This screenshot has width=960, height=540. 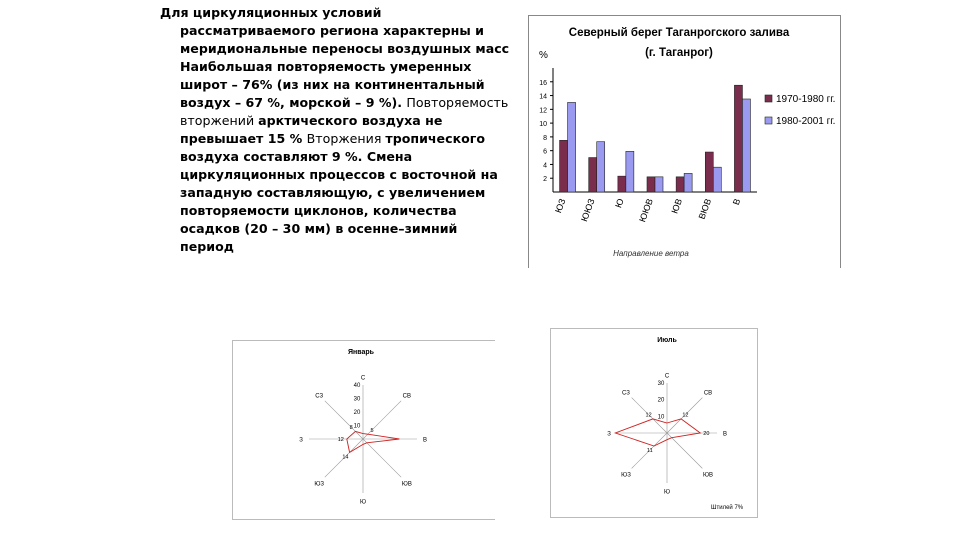 What do you see at coordinates (543, 97) in the screenshot?
I see `y-tick-label: 14` at bounding box center [543, 97].